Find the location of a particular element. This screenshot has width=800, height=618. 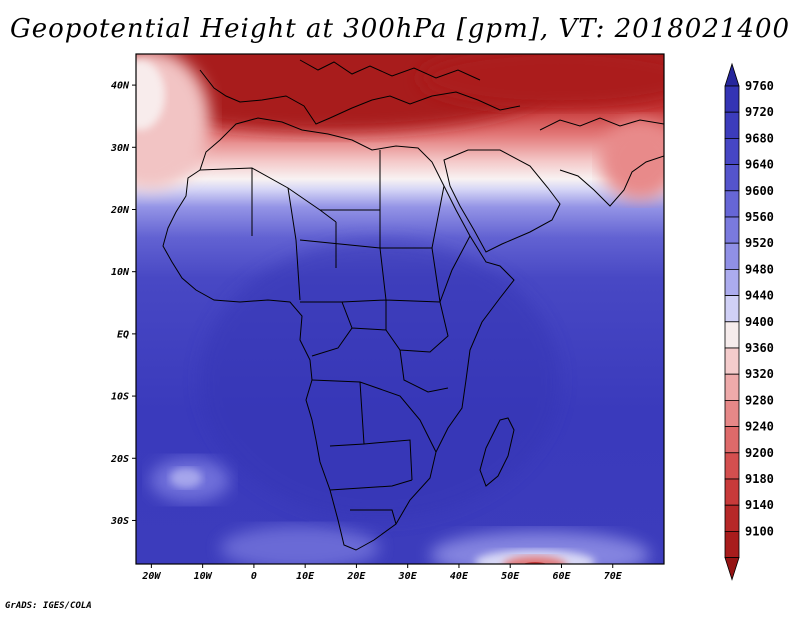

x-tick-label: 60E is located at coordinates (561, 576).